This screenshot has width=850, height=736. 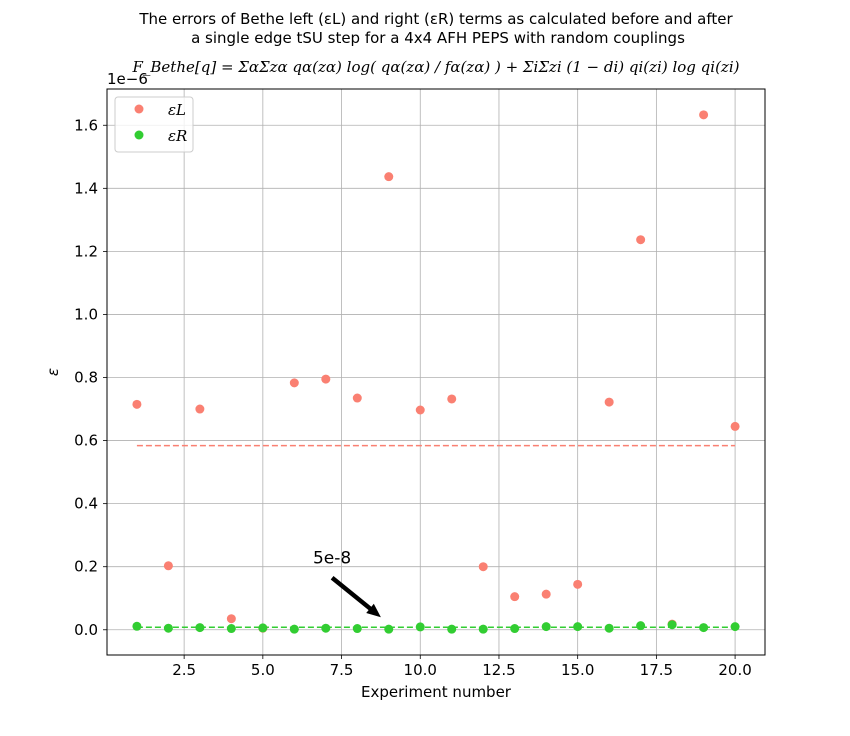 I want to click on x-tick-label: 15.0, so click(x=577, y=670).